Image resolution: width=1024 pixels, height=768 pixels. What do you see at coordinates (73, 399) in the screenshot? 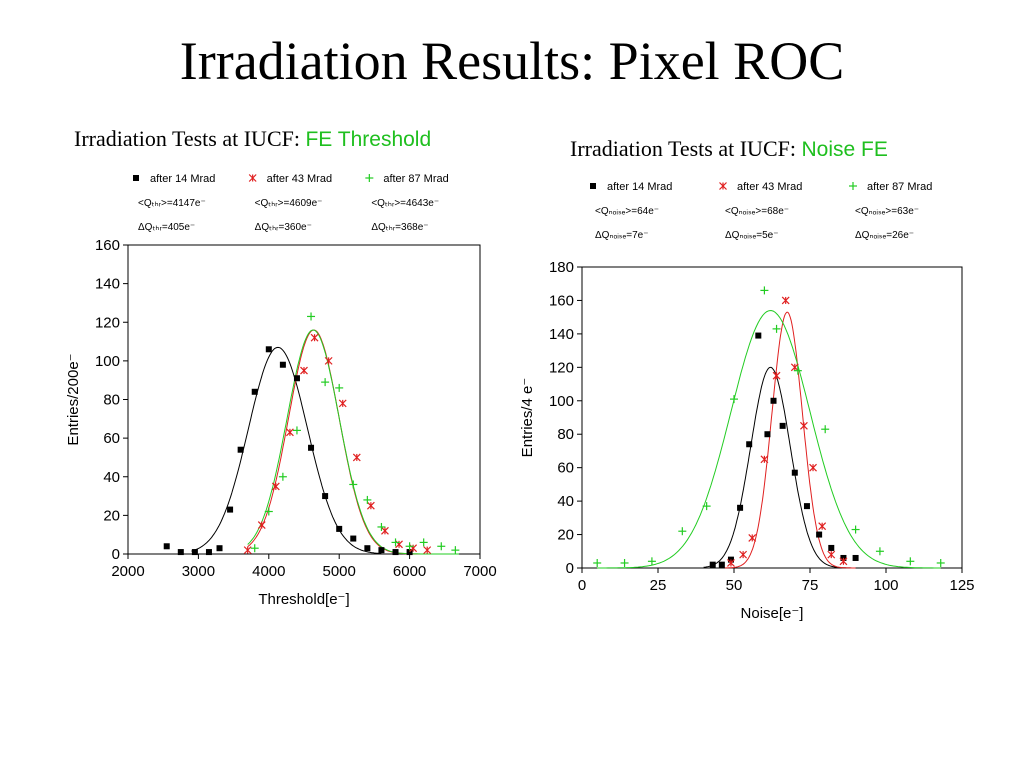
I see `y-axis-label: Entries/200e⁻` at bounding box center [73, 399].